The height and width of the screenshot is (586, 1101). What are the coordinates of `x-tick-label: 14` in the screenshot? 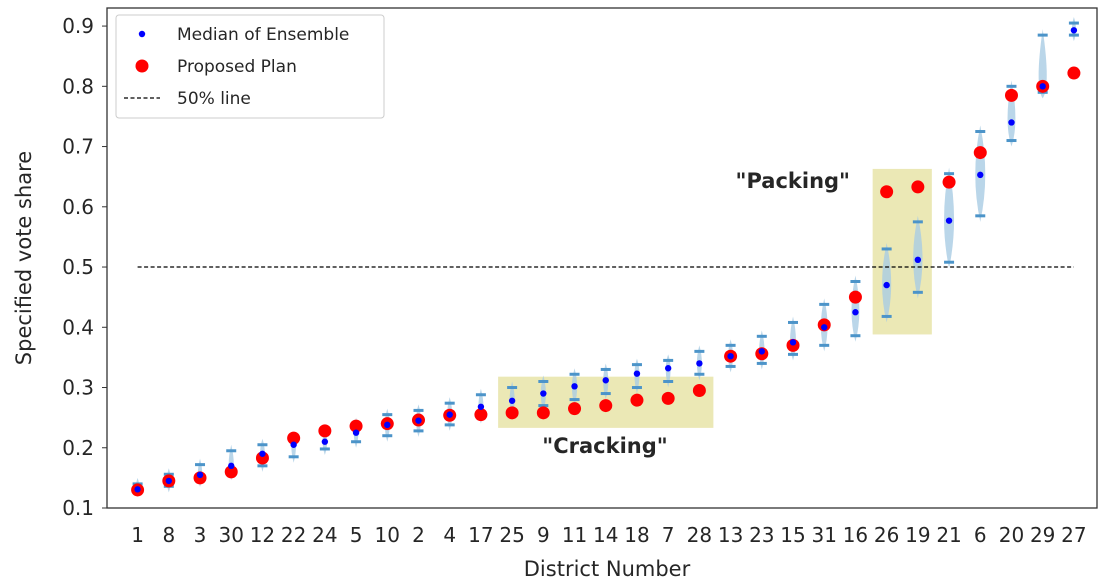 It's located at (605, 535).